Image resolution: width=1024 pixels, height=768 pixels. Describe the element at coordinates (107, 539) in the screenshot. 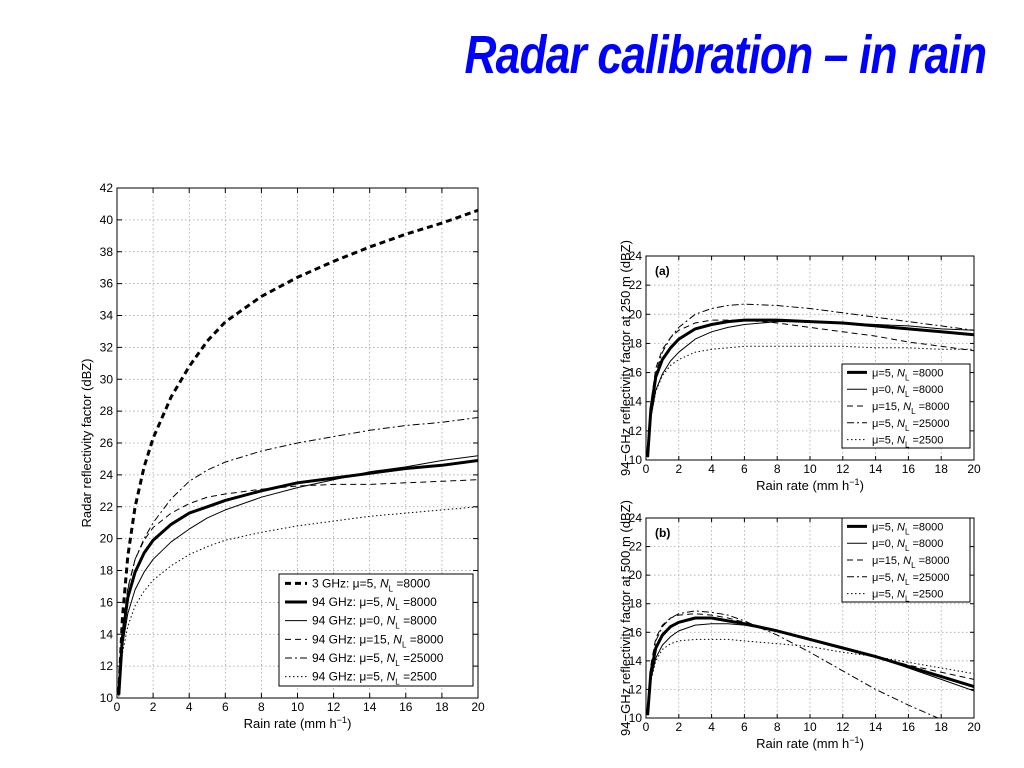

I see `y-tick-label: 20` at that location.